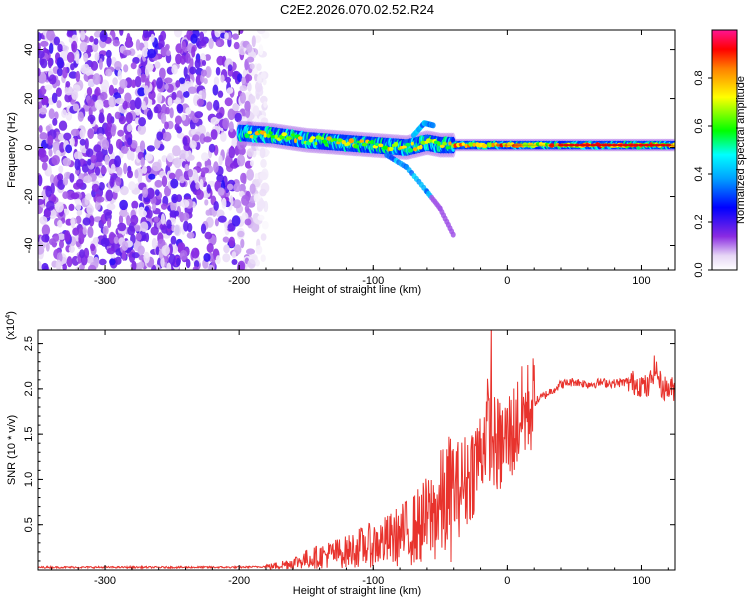  What do you see at coordinates (29, 197) in the screenshot?
I see `y-tick-label: -20` at bounding box center [29, 197].